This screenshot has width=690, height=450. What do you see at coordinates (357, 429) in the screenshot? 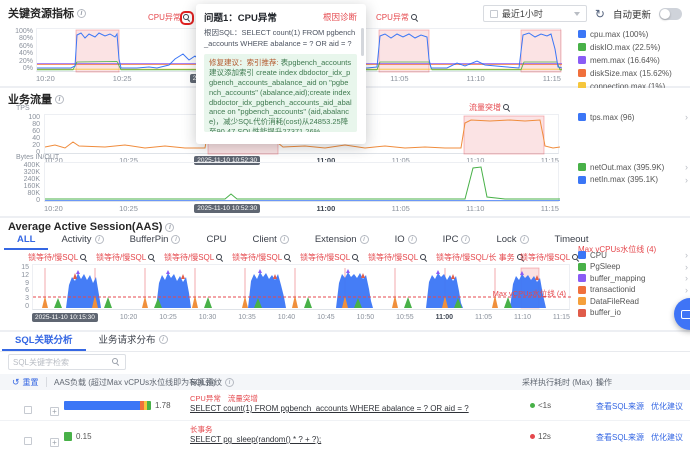
I see `anomaly-tags: 长事务` at bounding box center [357, 429].